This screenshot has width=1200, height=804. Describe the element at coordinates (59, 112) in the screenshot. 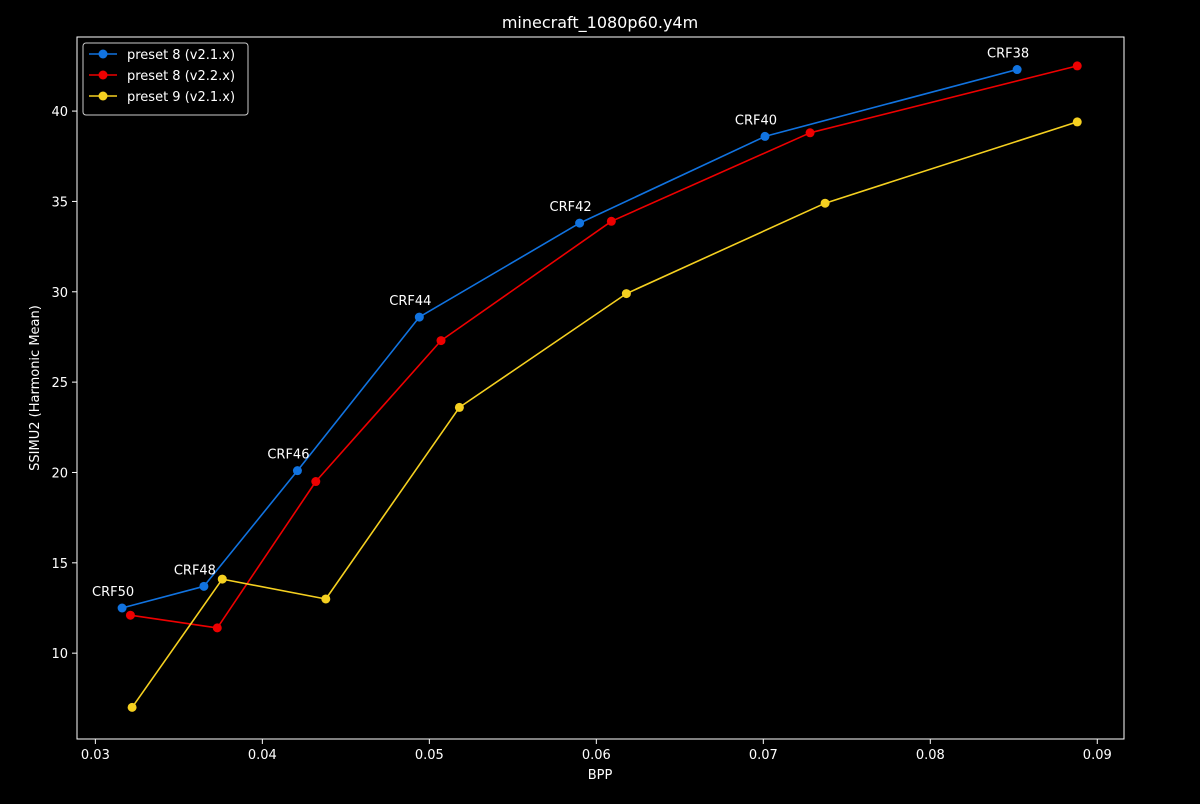

I see `y-tick-label: 40` at that location.